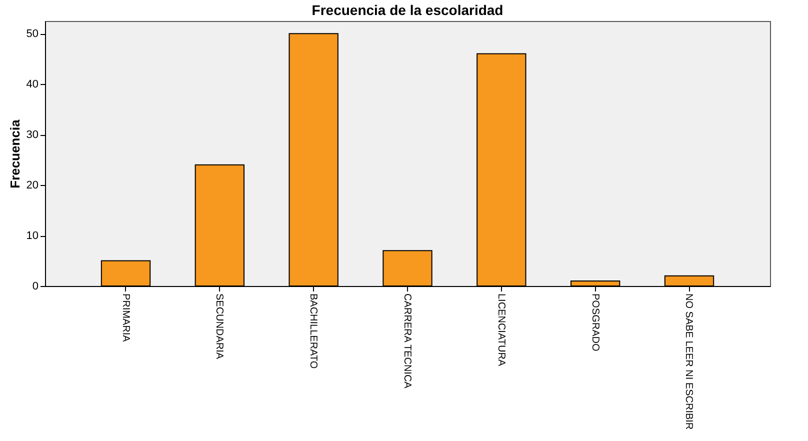 This screenshot has width=808, height=441. What do you see at coordinates (125, 318) in the screenshot?
I see `x-tick-label: PRIMARIA` at bounding box center [125, 318].